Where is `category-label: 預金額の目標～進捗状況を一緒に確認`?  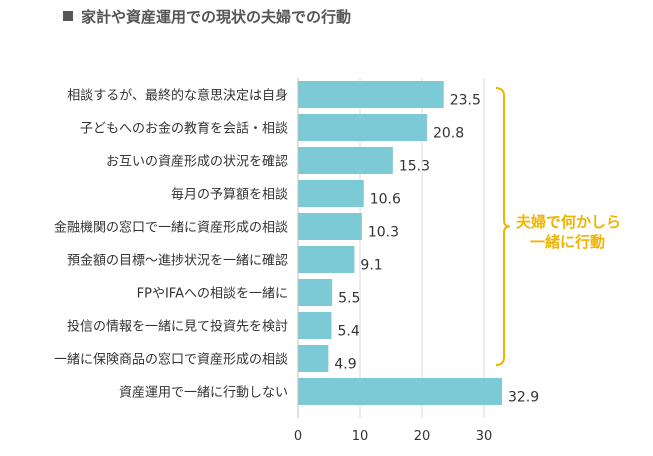 category-label: 預金額の目標～進捗状況を一緒に確認 is located at coordinates (177, 261).